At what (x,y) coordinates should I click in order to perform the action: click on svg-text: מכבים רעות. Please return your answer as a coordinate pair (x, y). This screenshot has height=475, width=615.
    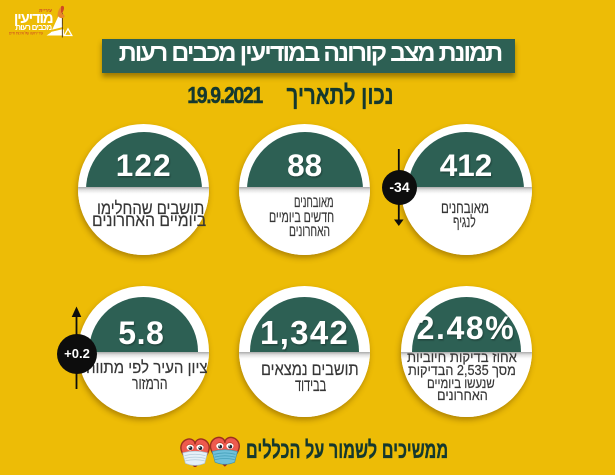
    Looking at the image, I should click on (33, 27).